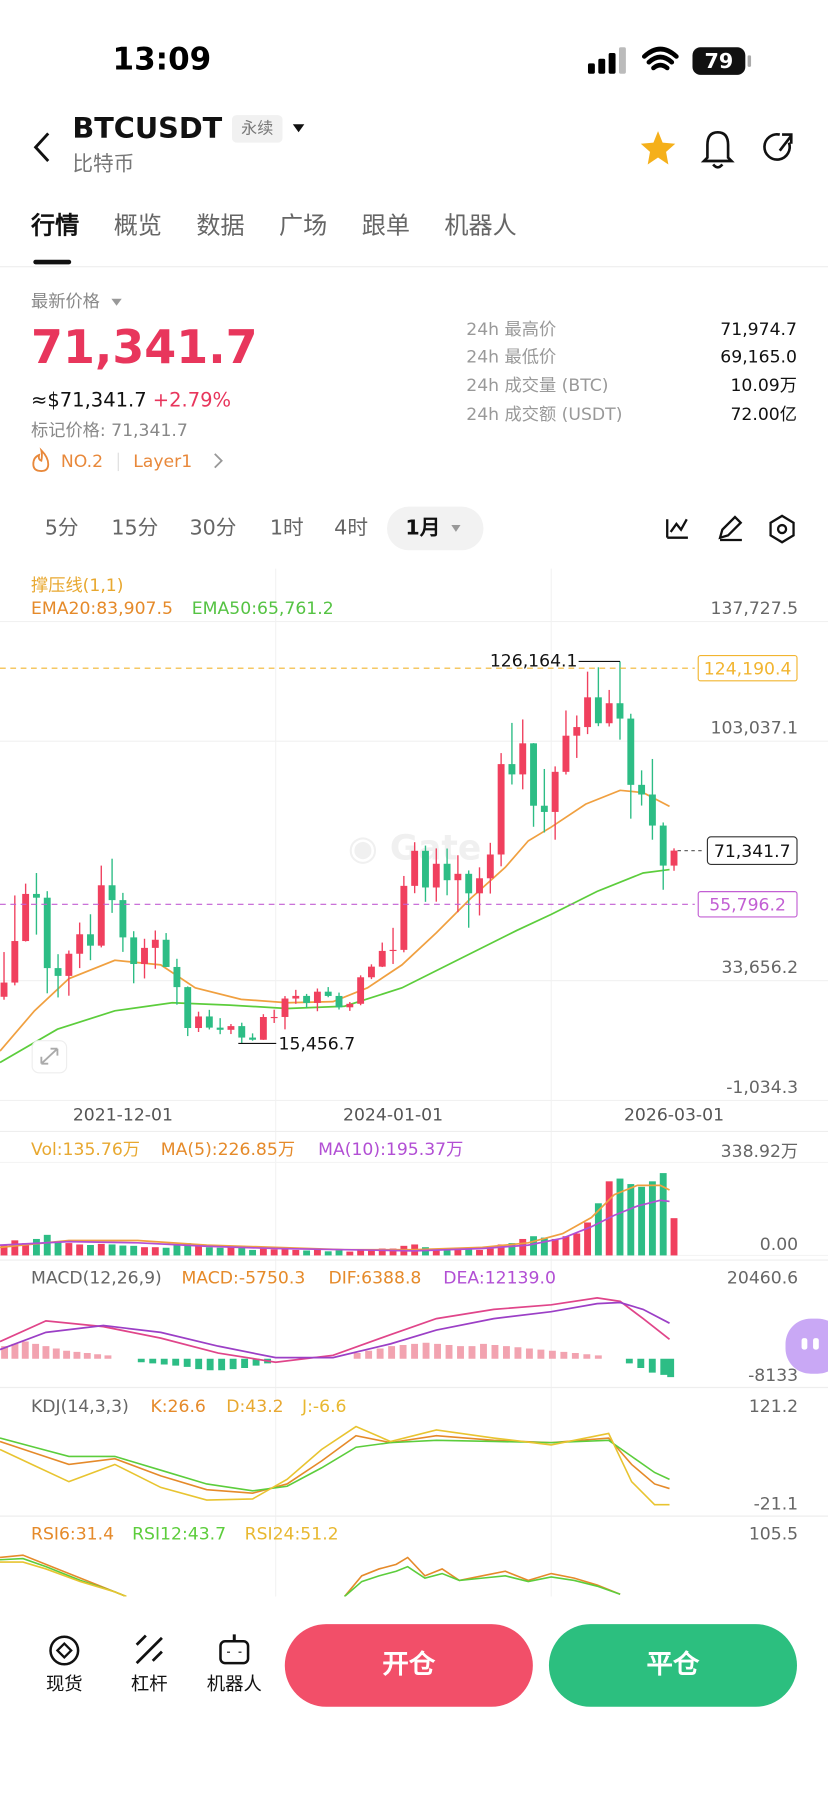  What do you see at coordinates (287, 527) in the screenshot?
I see `interval: 1时` at bounding box center [287, 527].